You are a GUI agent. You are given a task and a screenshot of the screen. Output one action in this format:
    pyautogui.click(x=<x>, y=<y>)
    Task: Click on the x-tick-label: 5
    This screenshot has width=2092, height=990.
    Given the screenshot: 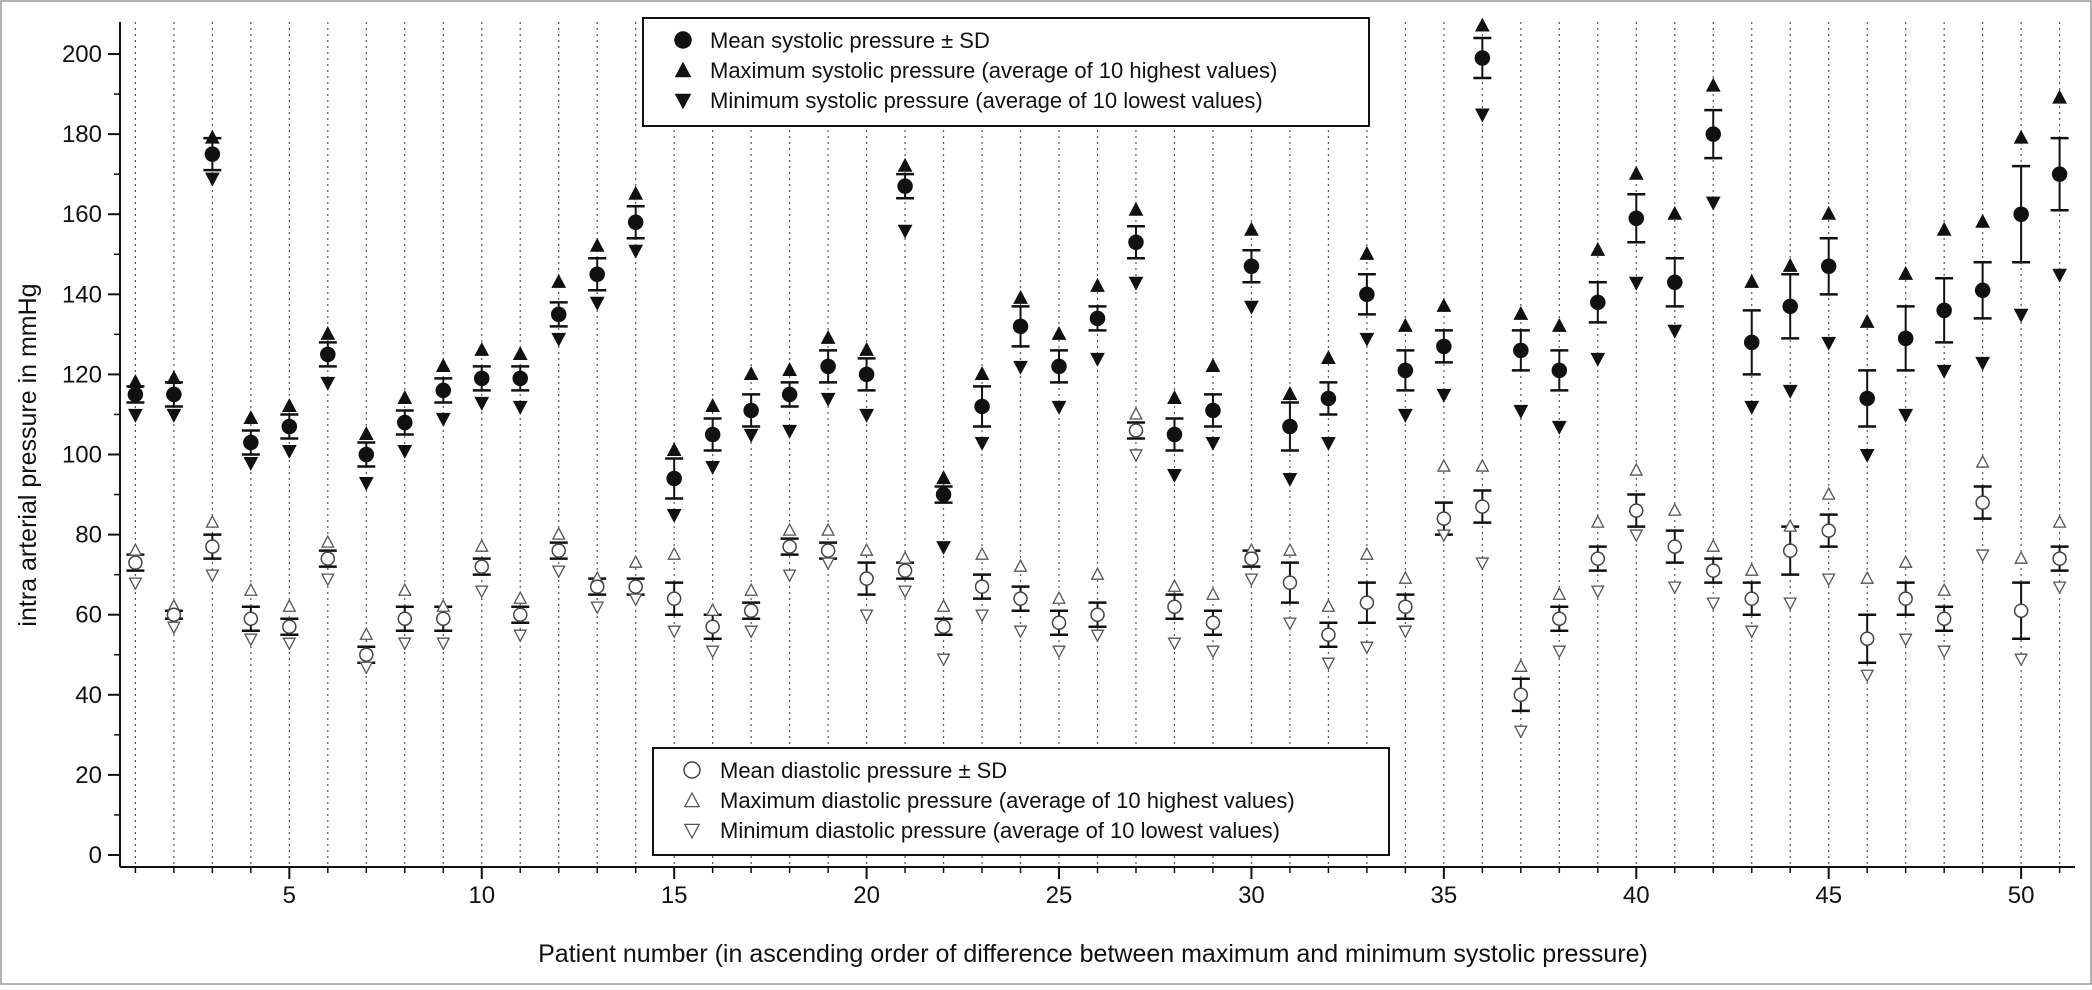 What is the action you would take?
    pyautogui.click(x=289, y=895)
    